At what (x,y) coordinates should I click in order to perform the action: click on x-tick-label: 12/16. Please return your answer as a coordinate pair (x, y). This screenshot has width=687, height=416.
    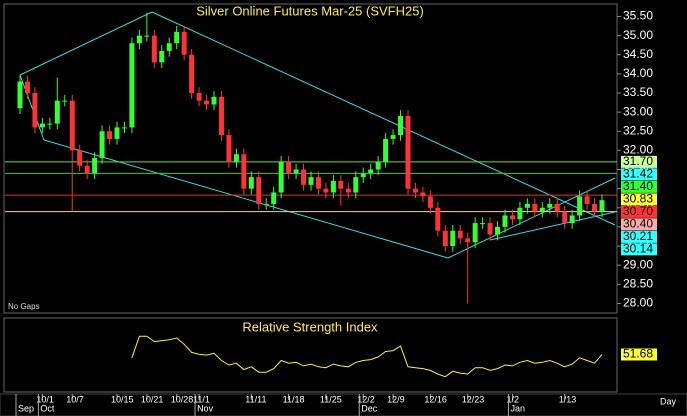
    Looking at the image, I should click on (435, 399).